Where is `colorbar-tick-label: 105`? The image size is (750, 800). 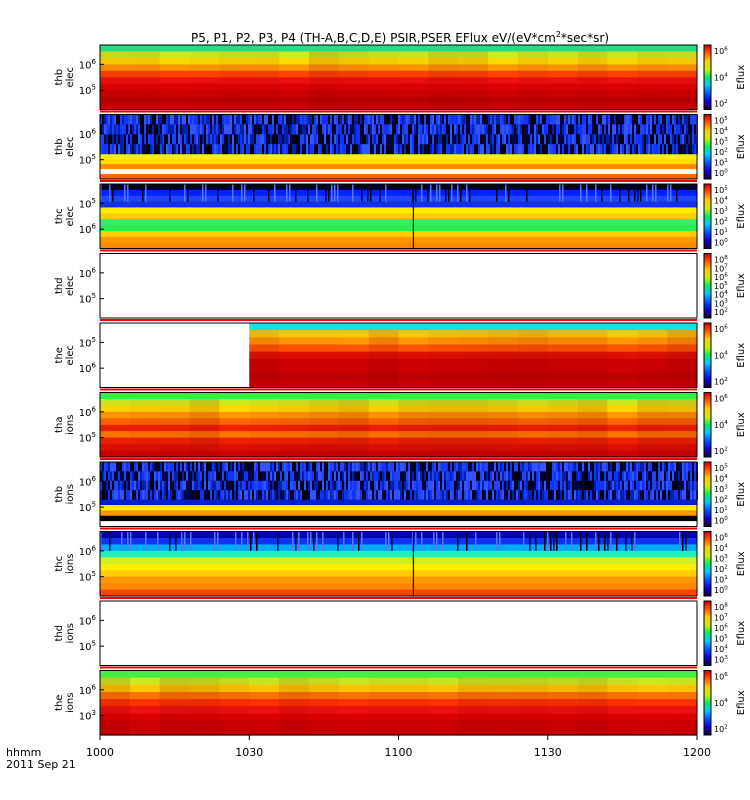 colorbar-tick-label: 105 is located at coordinates (721, 190).